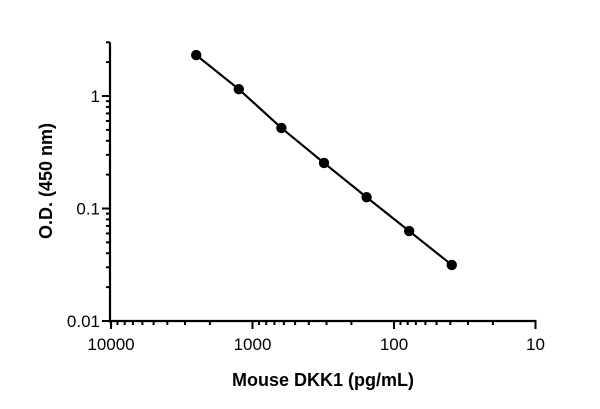 The width and height of the screenshot is (600, 409). What do you see at coordinates (88, 209) in the screenshot?
I see `y-tick-label: 0.1` at bounding box center [88, 209].